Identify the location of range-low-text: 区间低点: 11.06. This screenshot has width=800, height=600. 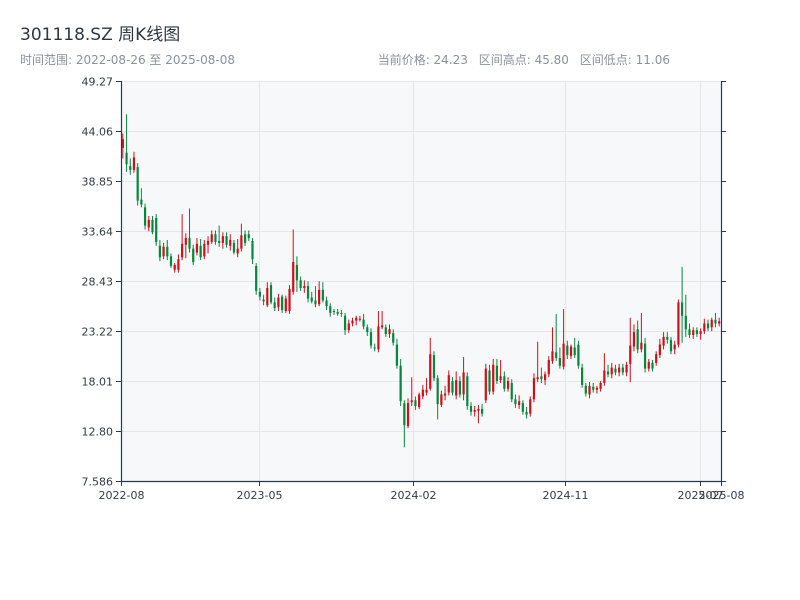
(624, 60).